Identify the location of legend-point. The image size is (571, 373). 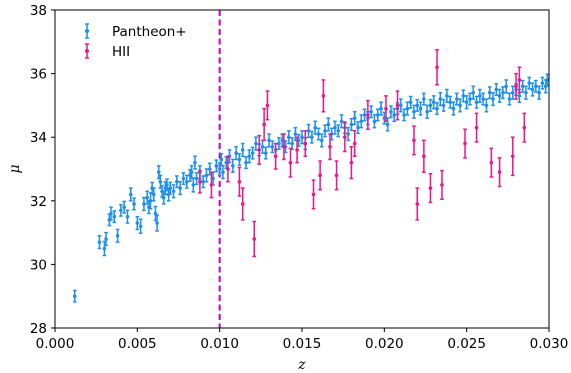
(87, 51).